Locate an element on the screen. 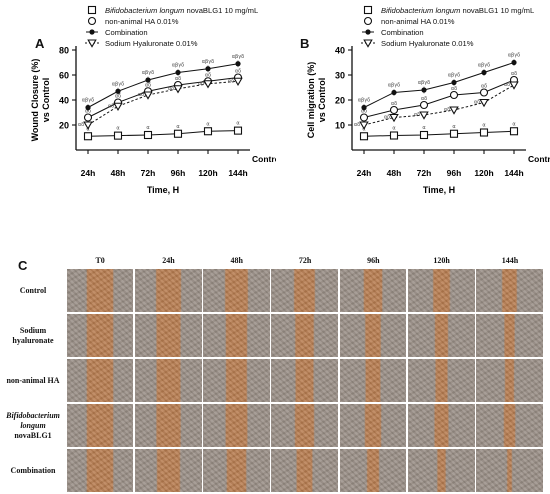 This screenshot has height=494, width=550. x-axis-label: Time, H is located at coordinates (163, 190).